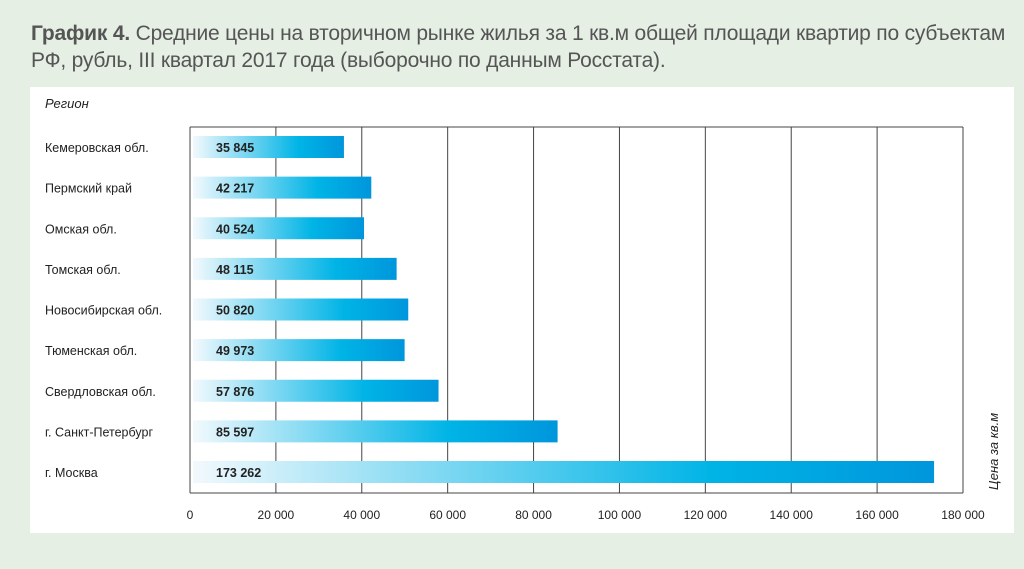 The height and width of the screenshot is (569, 1024). I want to click on x-tick-label: 40 000, so click(361, 515).